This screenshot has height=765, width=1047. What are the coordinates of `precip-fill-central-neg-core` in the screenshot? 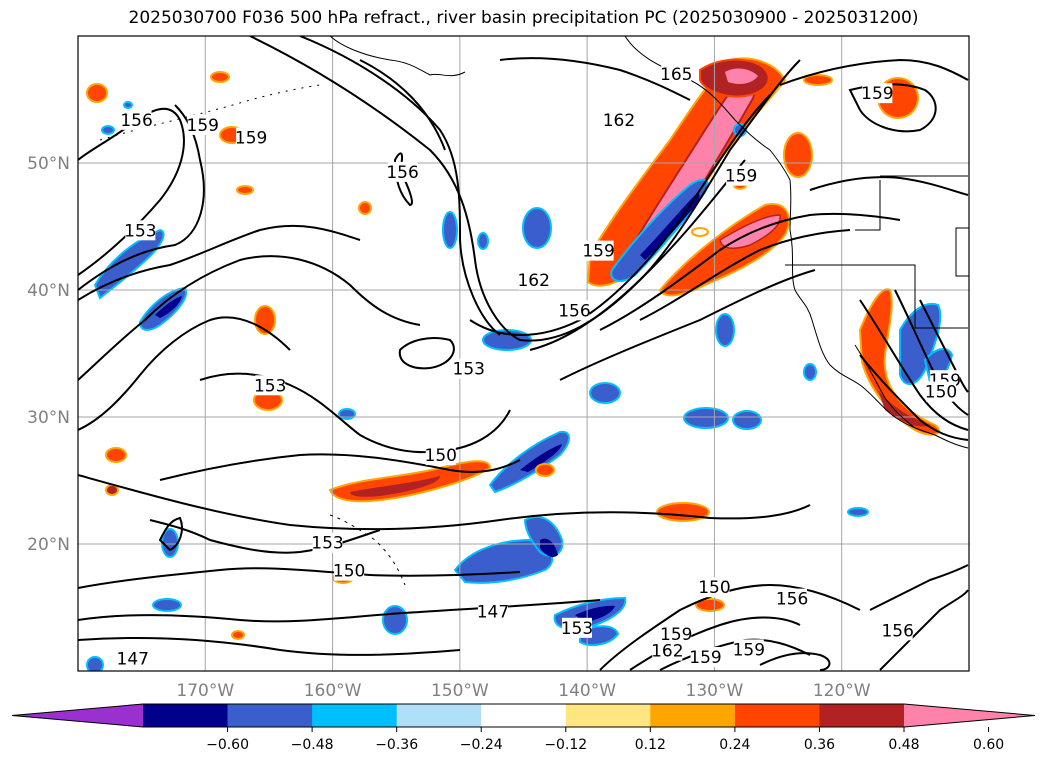 It's located at (541, 458).